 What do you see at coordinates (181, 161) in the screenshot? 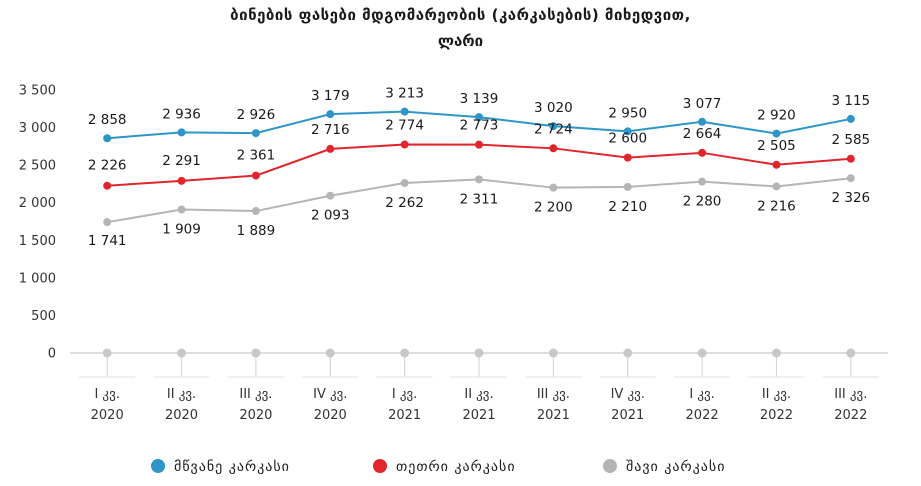
I see `data-label-2: 2 291` at bounding box center [181, 161].